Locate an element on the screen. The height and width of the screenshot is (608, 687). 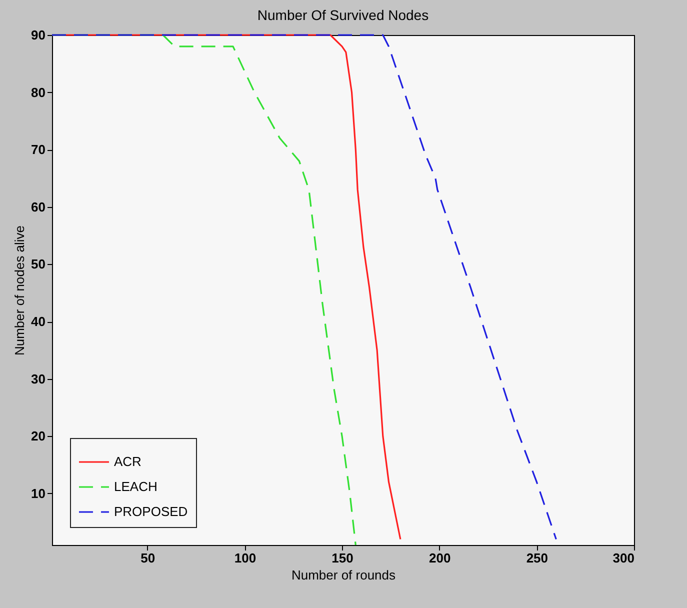
y-axis-title: Number of nodes alive is located at coordinates (20, 290).